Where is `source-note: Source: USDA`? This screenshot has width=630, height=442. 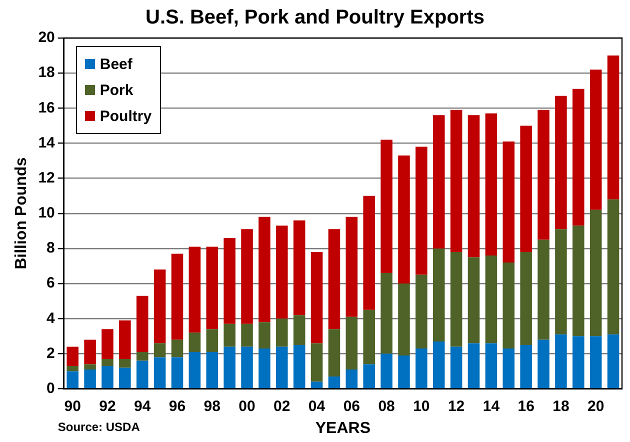
source-note: Source: USDA is located at coordinates (99, 427).